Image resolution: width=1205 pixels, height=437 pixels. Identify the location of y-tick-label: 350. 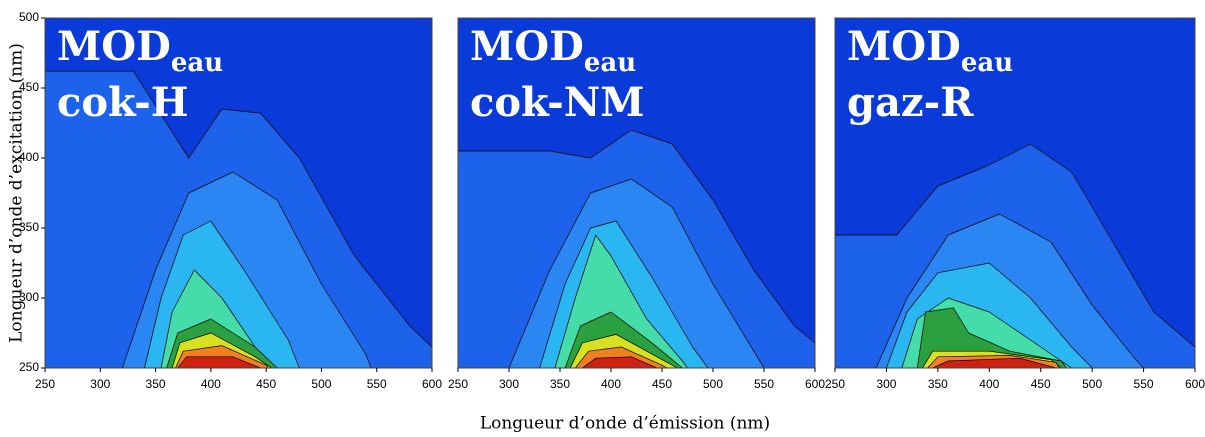
(29, 227).